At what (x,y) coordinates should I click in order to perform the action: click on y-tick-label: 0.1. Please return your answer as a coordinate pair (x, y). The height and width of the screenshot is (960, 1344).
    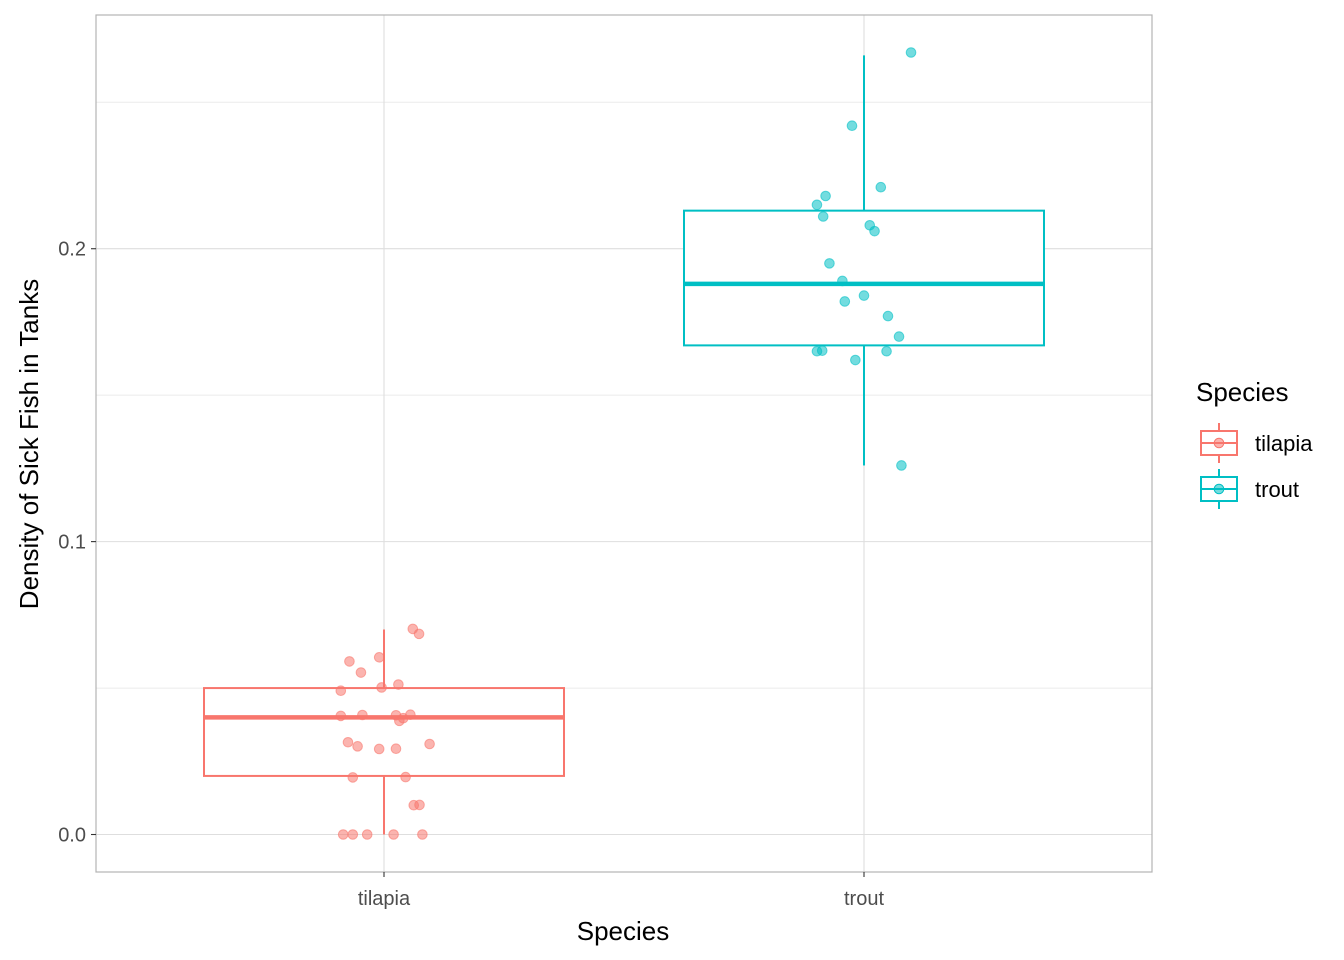
    Looking at the image, I should click on (72, 543).